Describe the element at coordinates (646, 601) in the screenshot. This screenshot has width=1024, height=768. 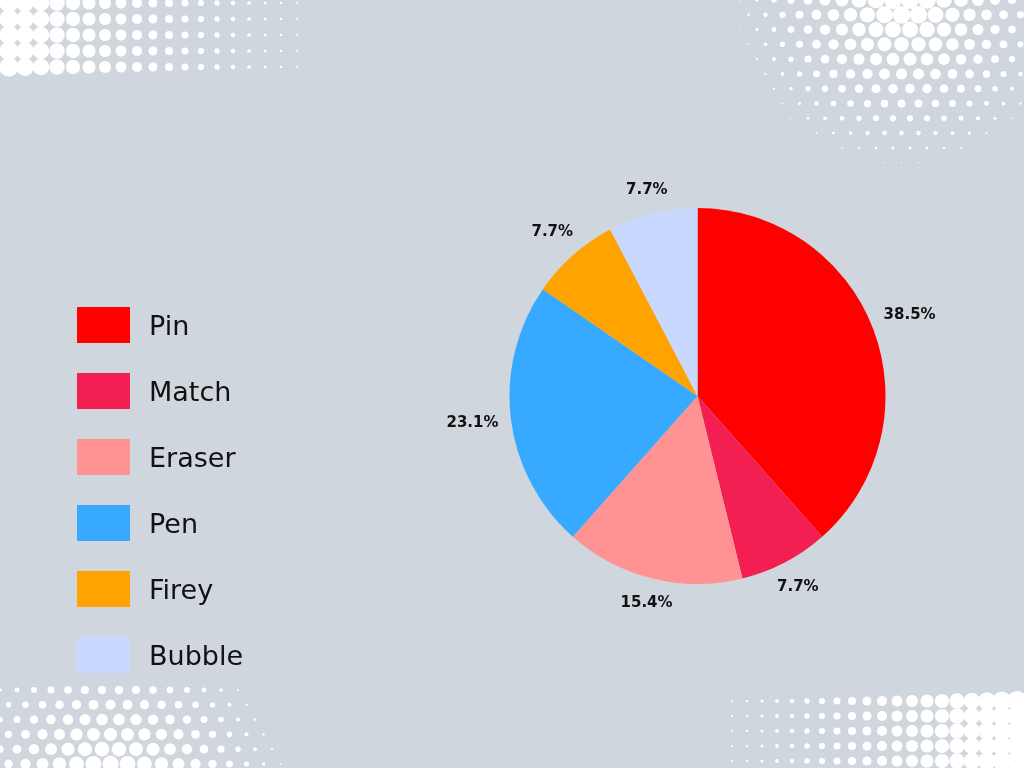
I see `data-label: 15.4%` at that location.